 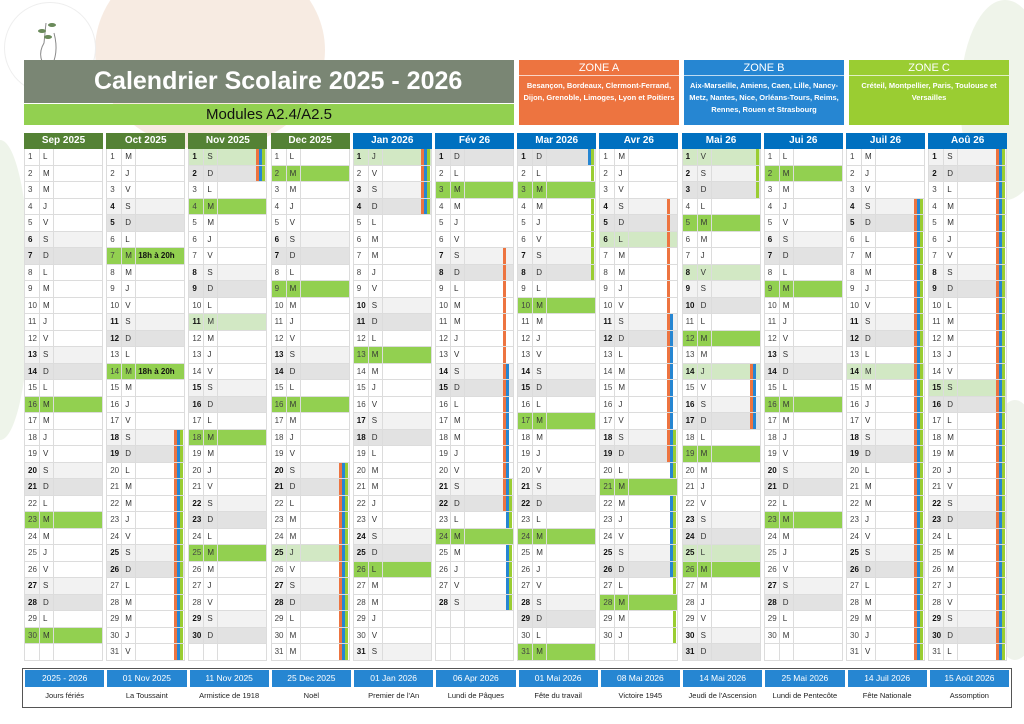 I want to click on day-row: 28, so click(x=63, y=602).